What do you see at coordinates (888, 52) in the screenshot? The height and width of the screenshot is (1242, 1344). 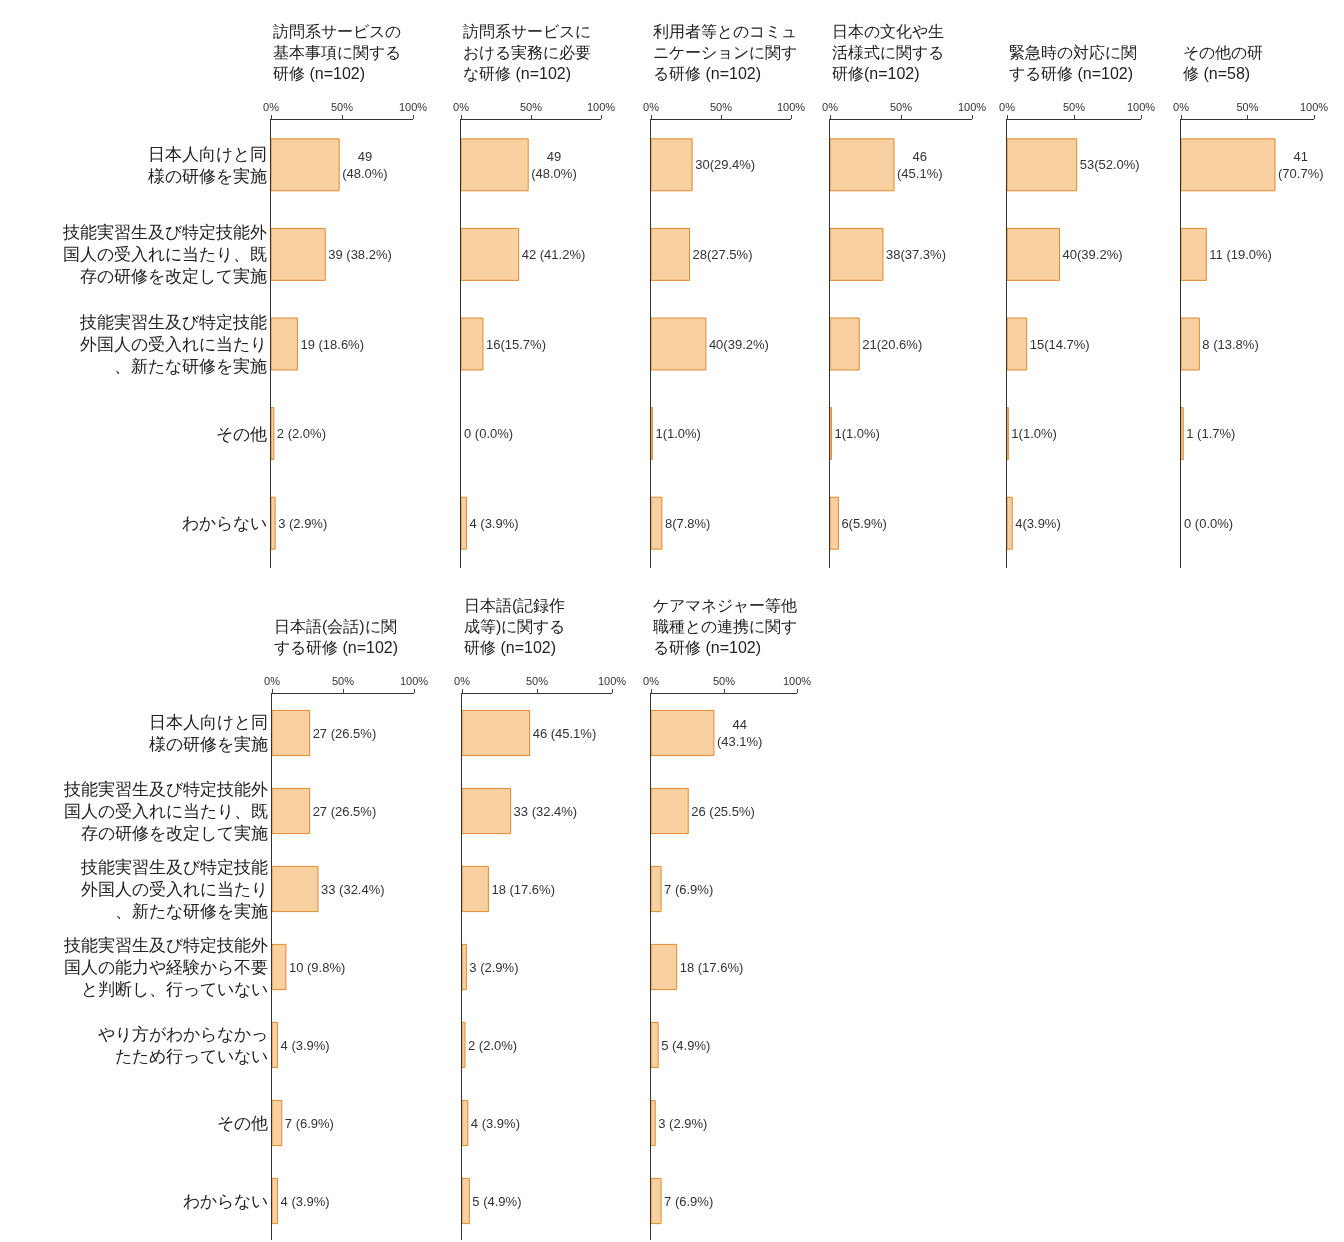 I see `chart-title: 日本の文化や生活様式に関する研修(n=102)` at bounding box center [888, 52].